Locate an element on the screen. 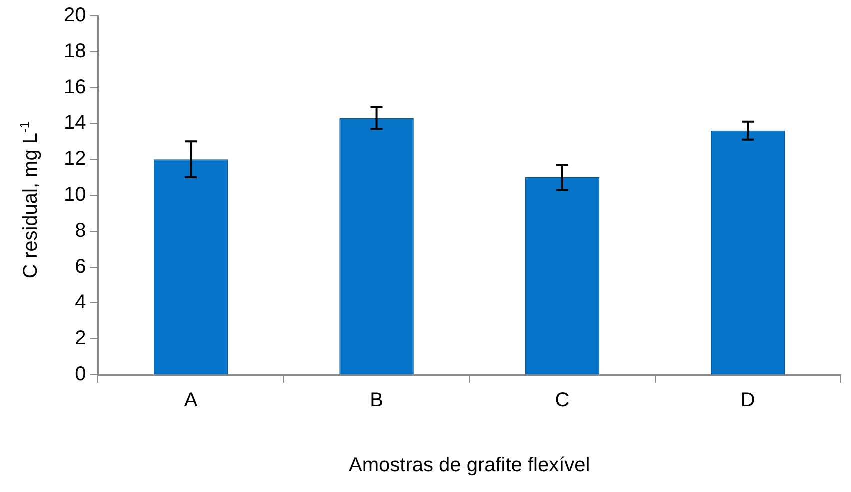  y-tick-label: 12 is located at coordinates (75, 159).